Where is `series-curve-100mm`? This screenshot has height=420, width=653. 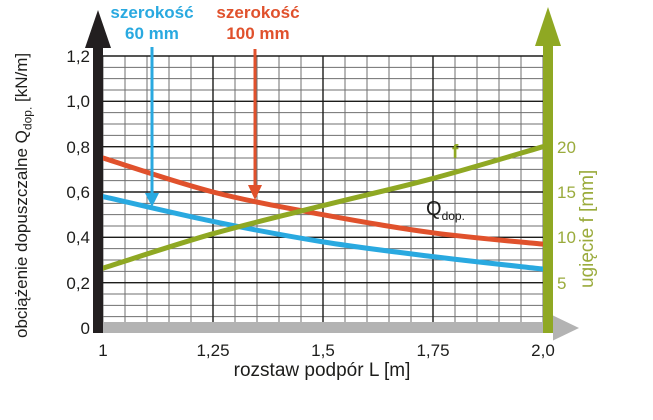 series-curve-100mm is located at coordinates (323, 201).